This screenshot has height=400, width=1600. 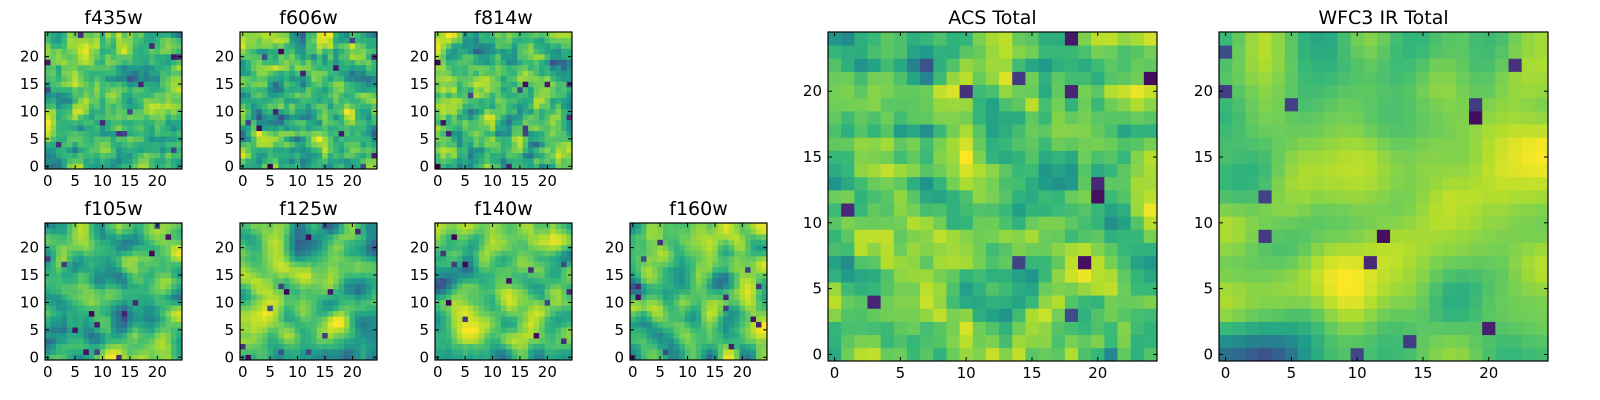 I want to click on y-tick-label: 20, so click(x=224, y=248).